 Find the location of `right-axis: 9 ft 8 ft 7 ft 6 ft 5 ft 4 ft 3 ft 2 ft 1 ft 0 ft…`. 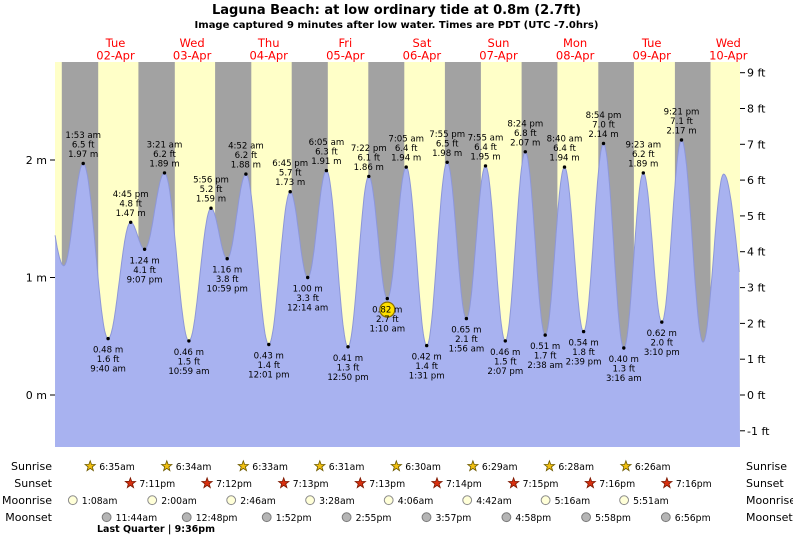

right-axis: 9 ft 8 ft 7 ft 6 ft 5 ft 4 ft 3 ft 2 ft 1 ft 0 ft… is located at coordinates (755, 252).